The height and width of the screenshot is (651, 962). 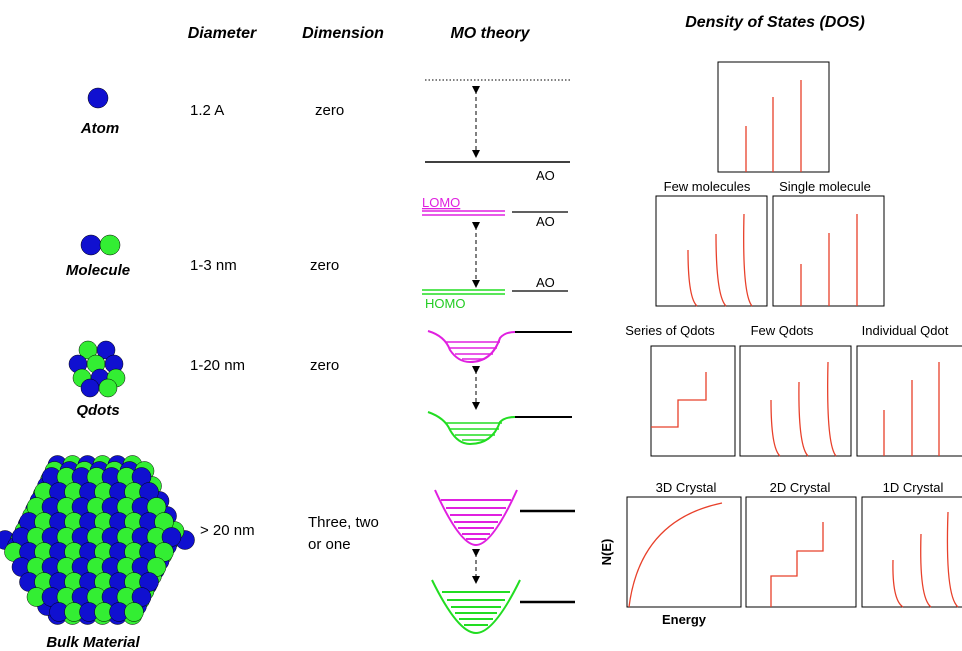 I want to click on panel-label: Few molecules, so click(x=707, y=186).